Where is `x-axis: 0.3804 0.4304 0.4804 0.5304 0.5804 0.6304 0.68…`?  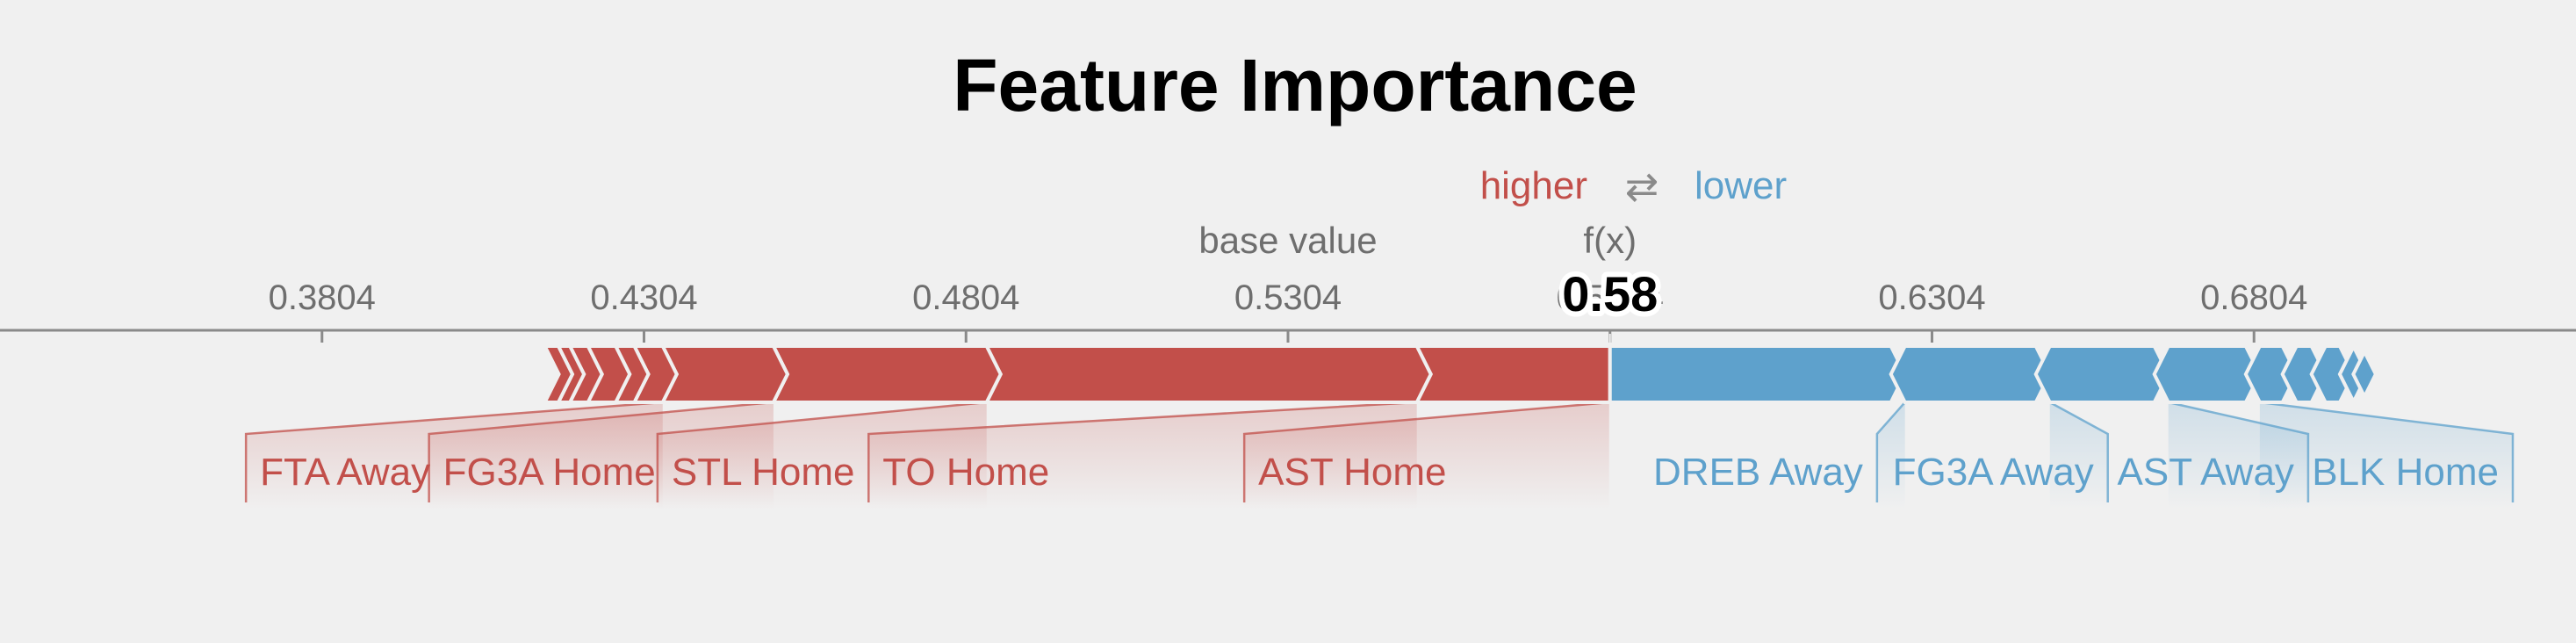 x-axis: 0.3804 0.4304 0.4804 0.5304 0.5804 0.6304 0.68… is located at coordinates (1288, 311).